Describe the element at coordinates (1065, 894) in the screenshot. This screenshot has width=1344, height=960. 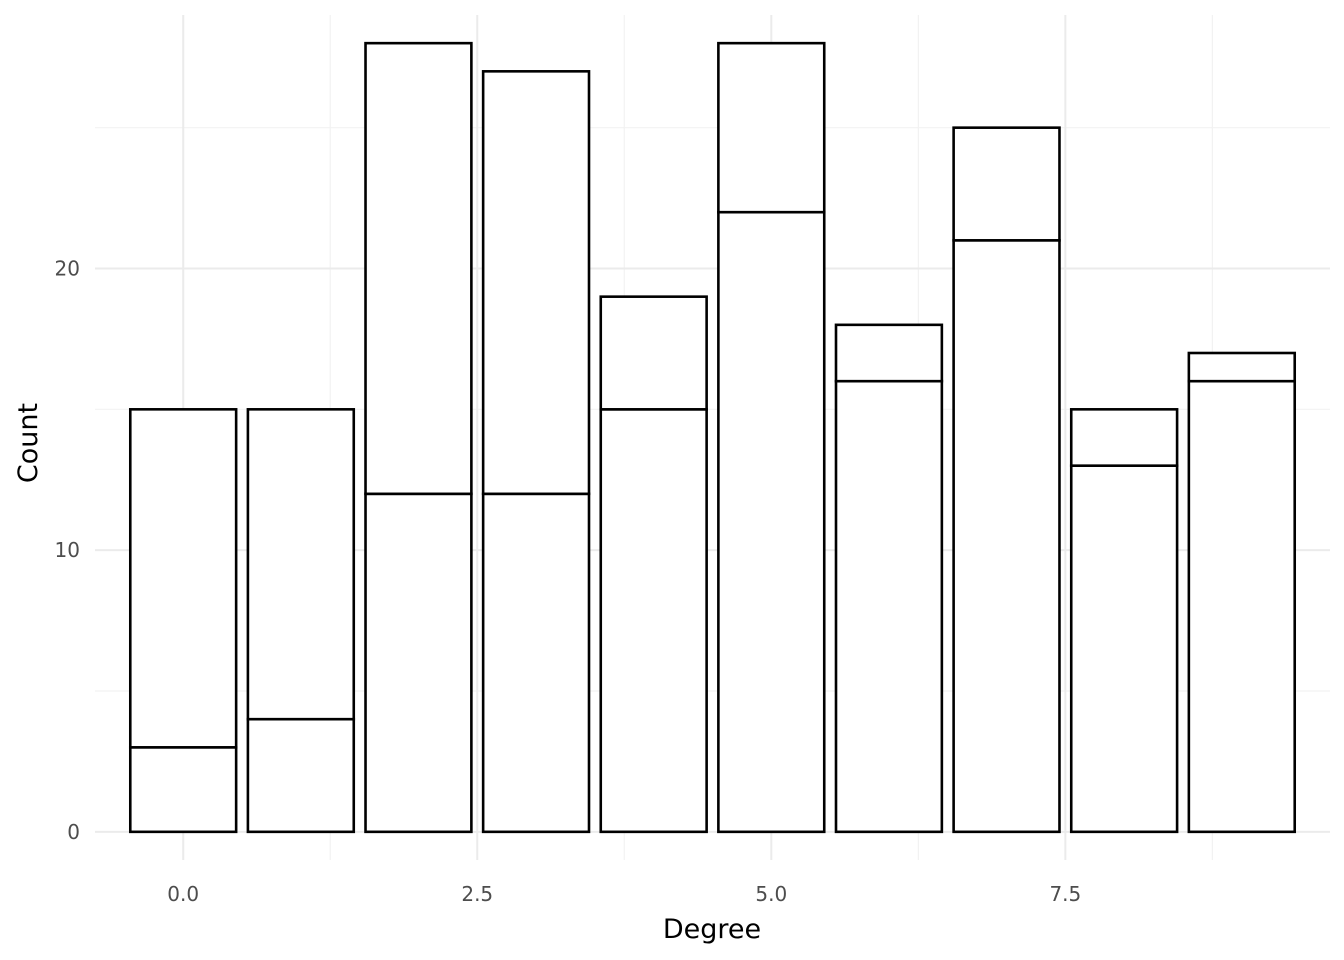
I see `x-tick-label: 7.5` at that location.